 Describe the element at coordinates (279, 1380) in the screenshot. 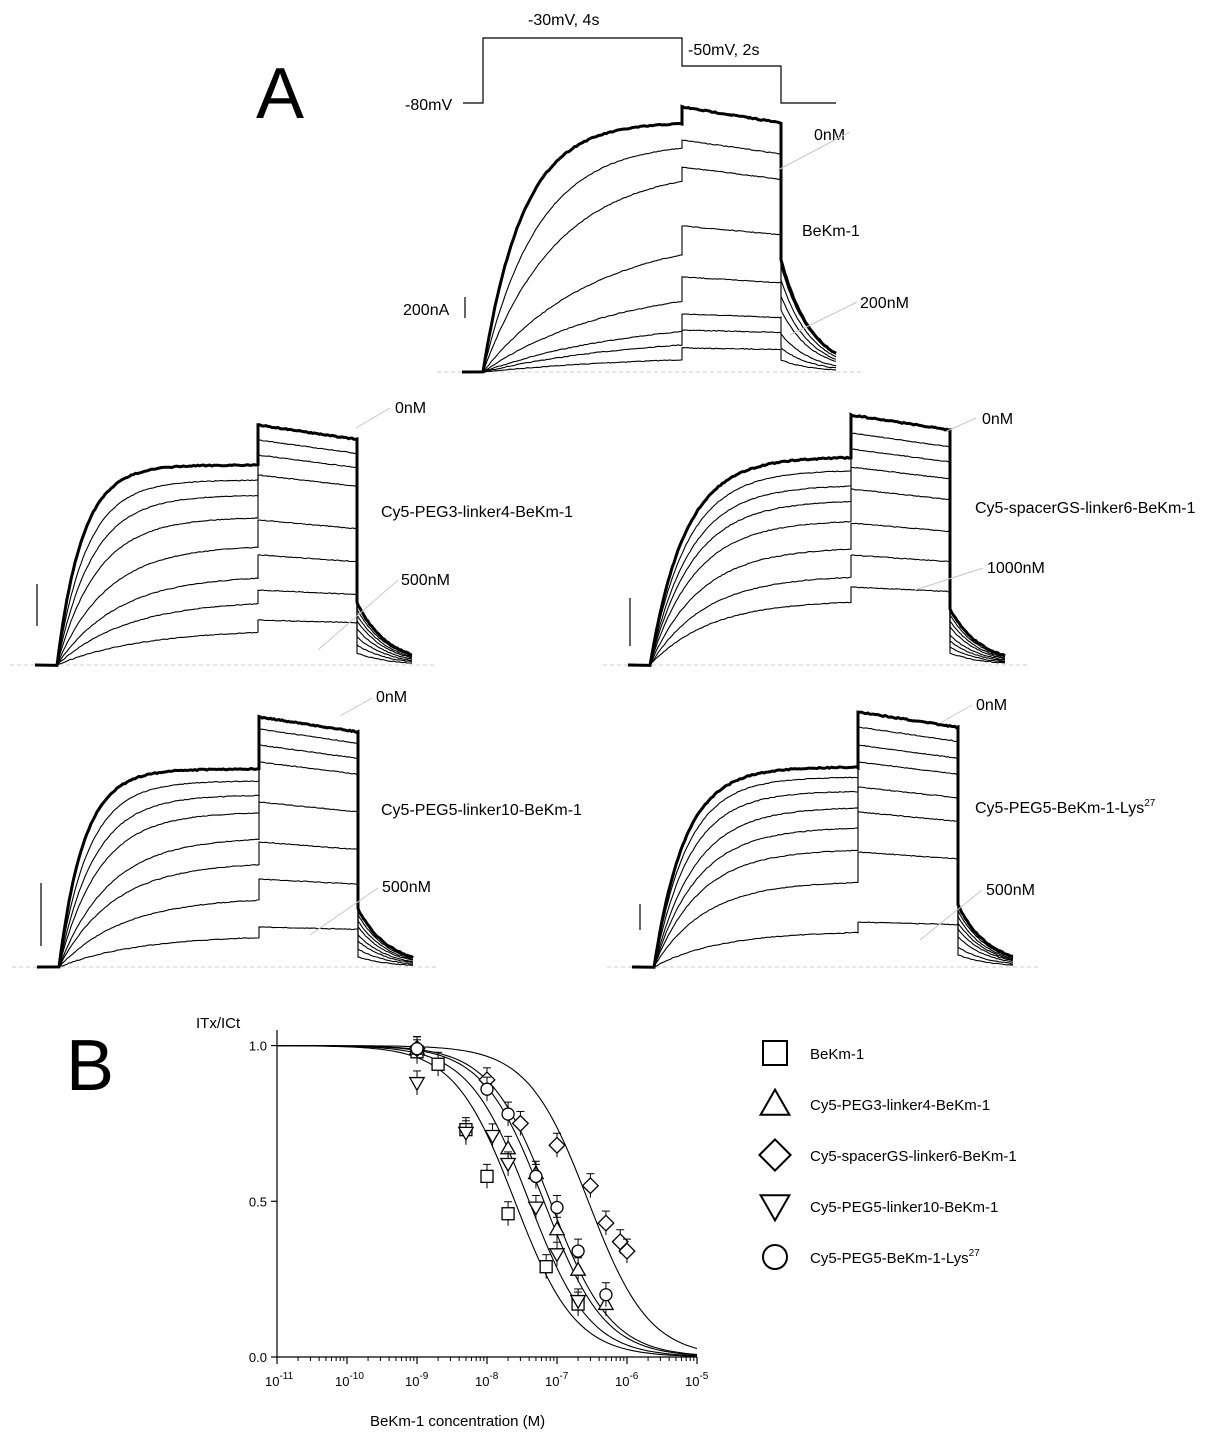

I see `x-tick-label: 10⁻¹¹` at that location.